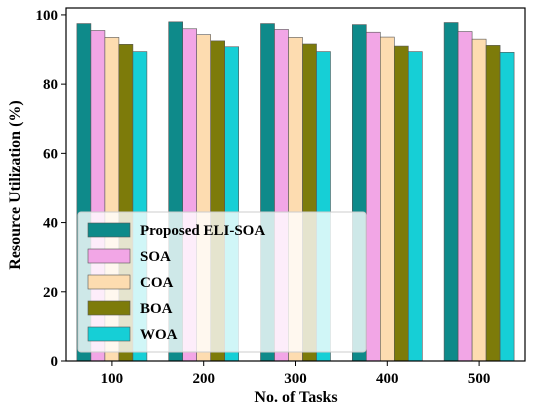 The width and height of the screenshot is (550, 413). Describe the element at coordinates (50, 85) in the screenshot. I see `y-tick-label: 80` at that location.